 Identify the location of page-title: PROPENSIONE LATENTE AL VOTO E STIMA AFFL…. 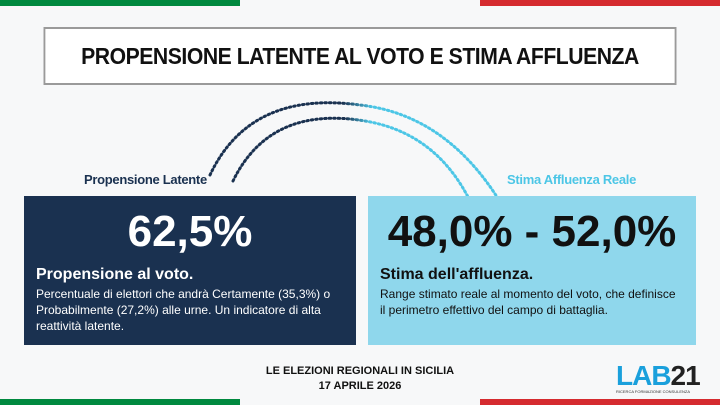
(360, 56).